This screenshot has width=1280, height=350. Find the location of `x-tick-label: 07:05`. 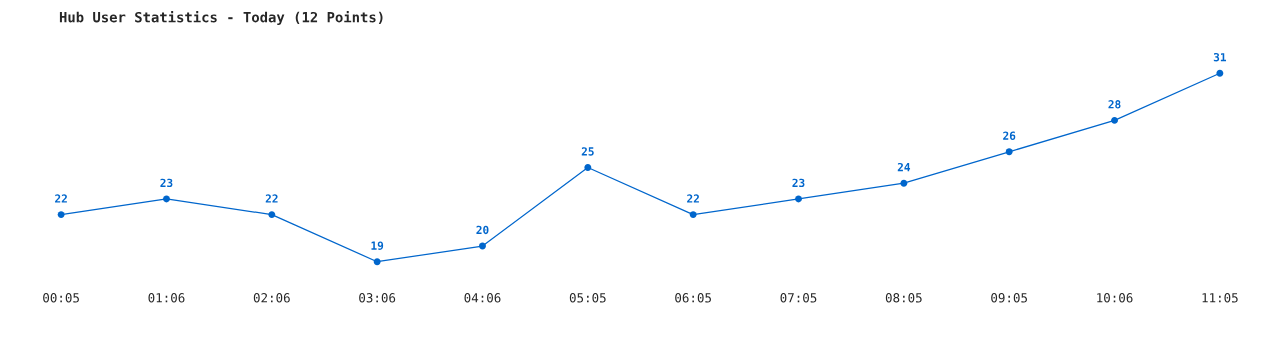

x-tick-label: 07:05 is located at coordinates (798, 298).